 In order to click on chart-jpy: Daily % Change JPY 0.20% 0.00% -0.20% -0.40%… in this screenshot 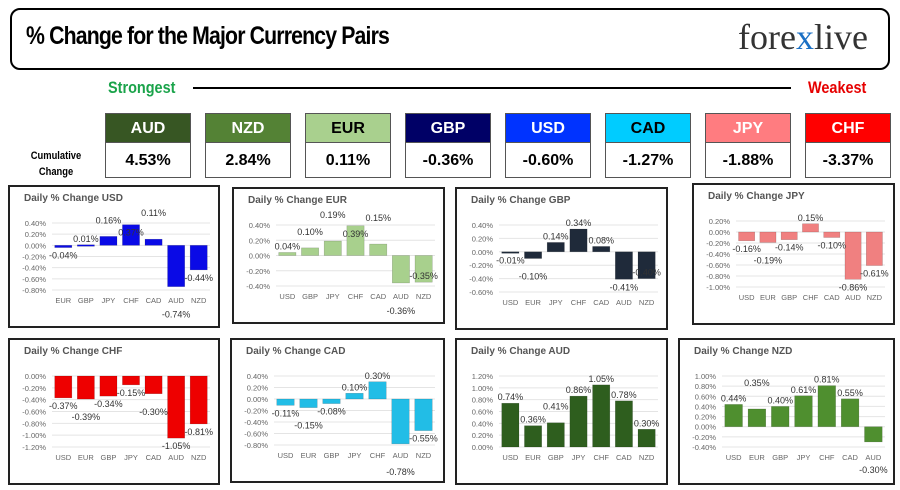, I will do `click(793, 254)`.